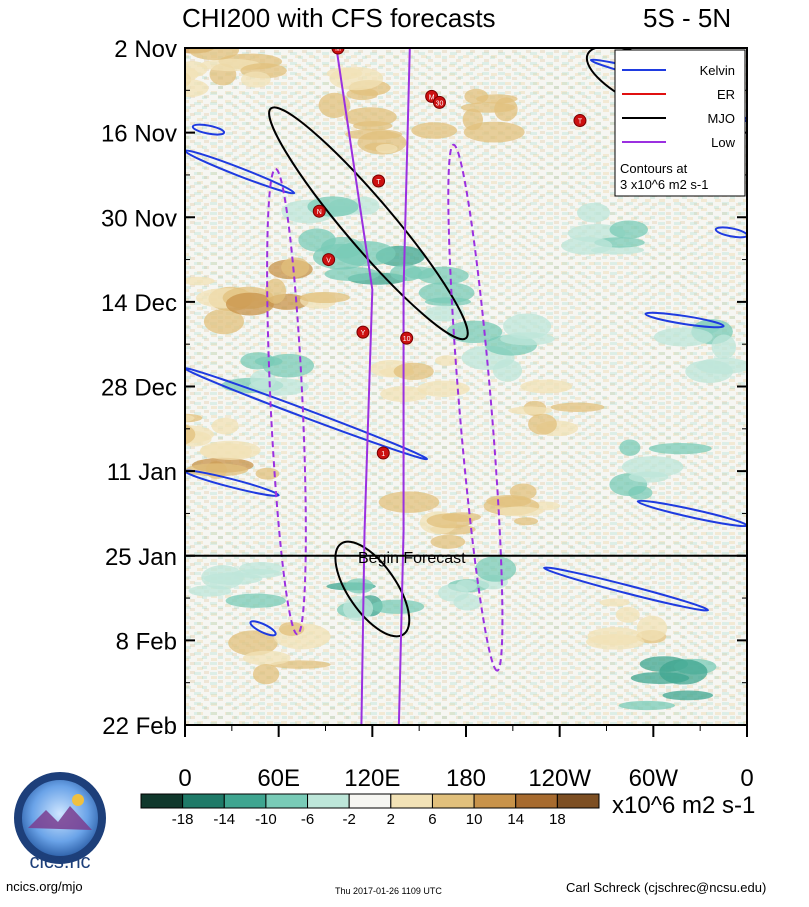 The image size is (809, 907). I want to click on legend-box, so click(680, 123).